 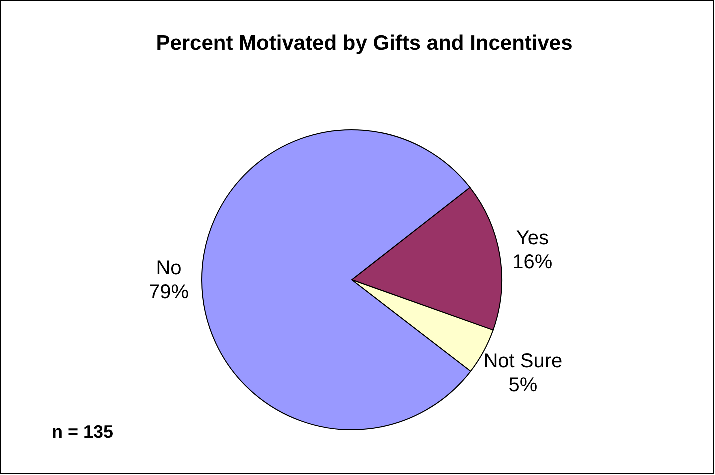 I want to click on chart-title: Percent Motivated by Gifts and Incentives, so click(x=364, y=43).